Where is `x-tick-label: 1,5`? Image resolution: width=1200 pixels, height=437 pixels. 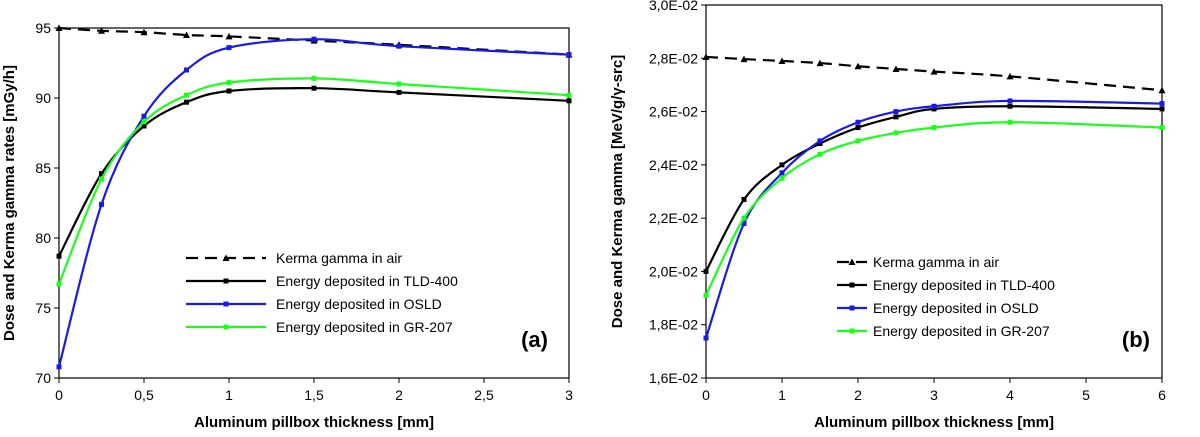 x-tick-label: 1,5 is located at coordinates (314, 395).